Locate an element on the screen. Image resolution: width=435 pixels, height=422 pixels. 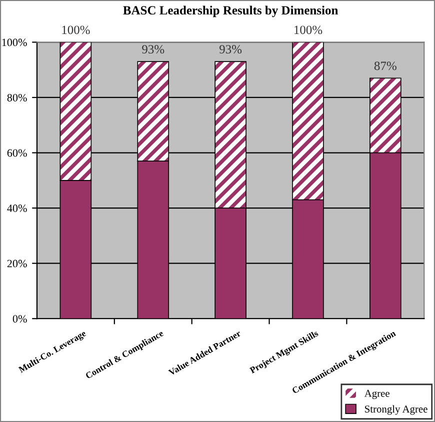
y-tick-label: 60% is located at coordinates (17, 153).